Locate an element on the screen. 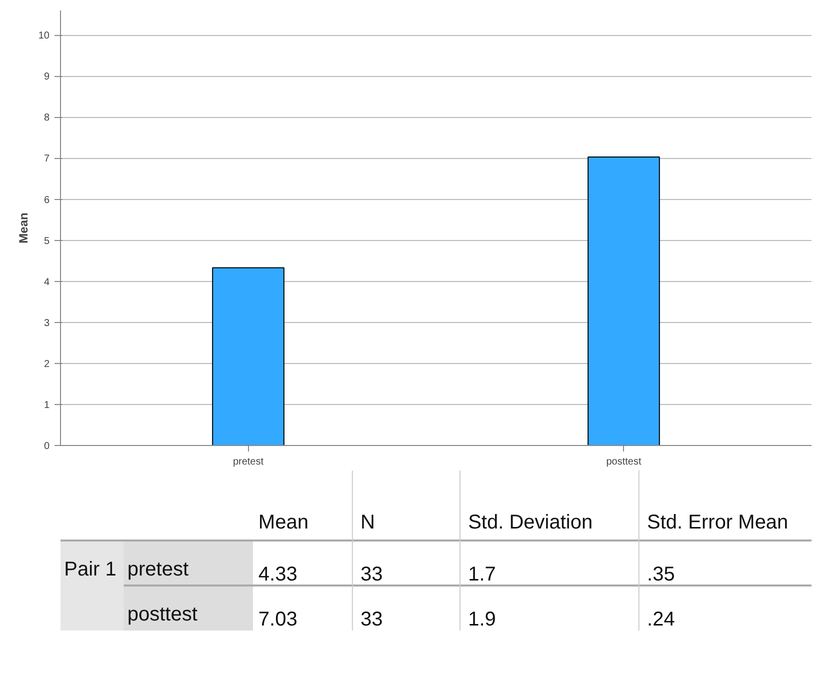 Image resolution: width=831 pixels, height=681 pixels. y-tick-label: 8 is located at coordinates (47, 118).